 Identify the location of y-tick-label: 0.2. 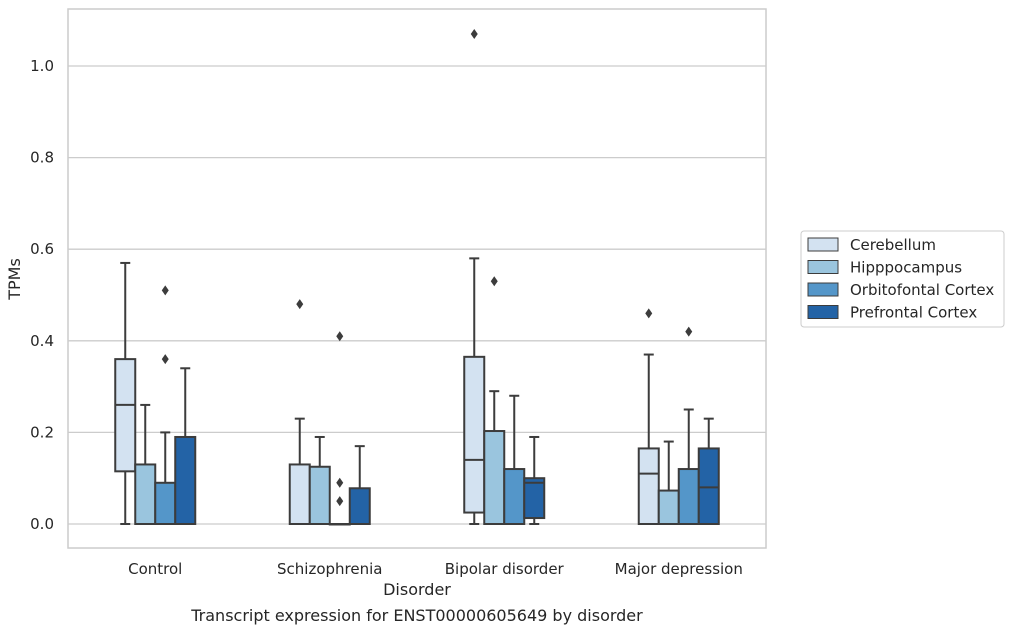
(42, 432).